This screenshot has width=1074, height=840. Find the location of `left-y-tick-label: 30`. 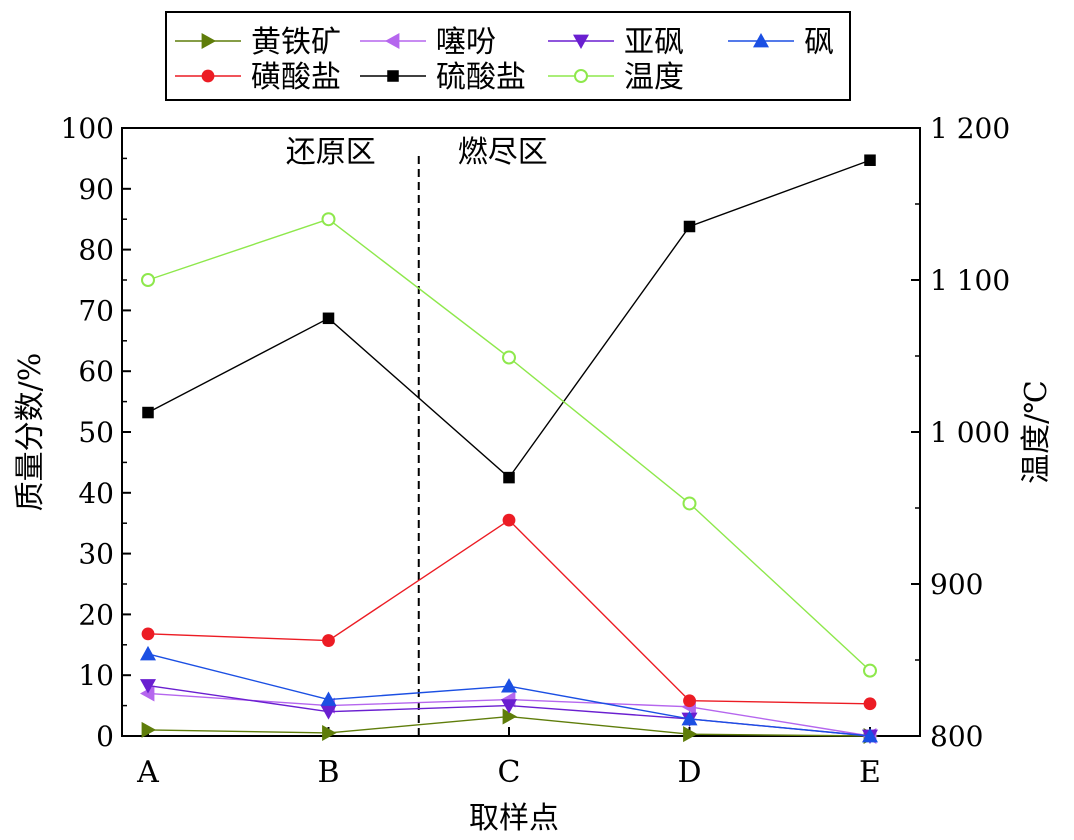

left-y-tick-label: 30 is located at coordinates (96, 554).